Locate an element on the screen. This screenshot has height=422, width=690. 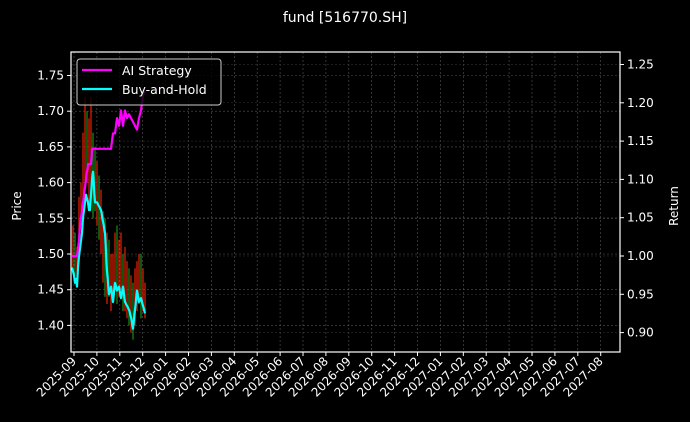
chart-title: fund [516770.SH] is located at coordinates (345, 18).